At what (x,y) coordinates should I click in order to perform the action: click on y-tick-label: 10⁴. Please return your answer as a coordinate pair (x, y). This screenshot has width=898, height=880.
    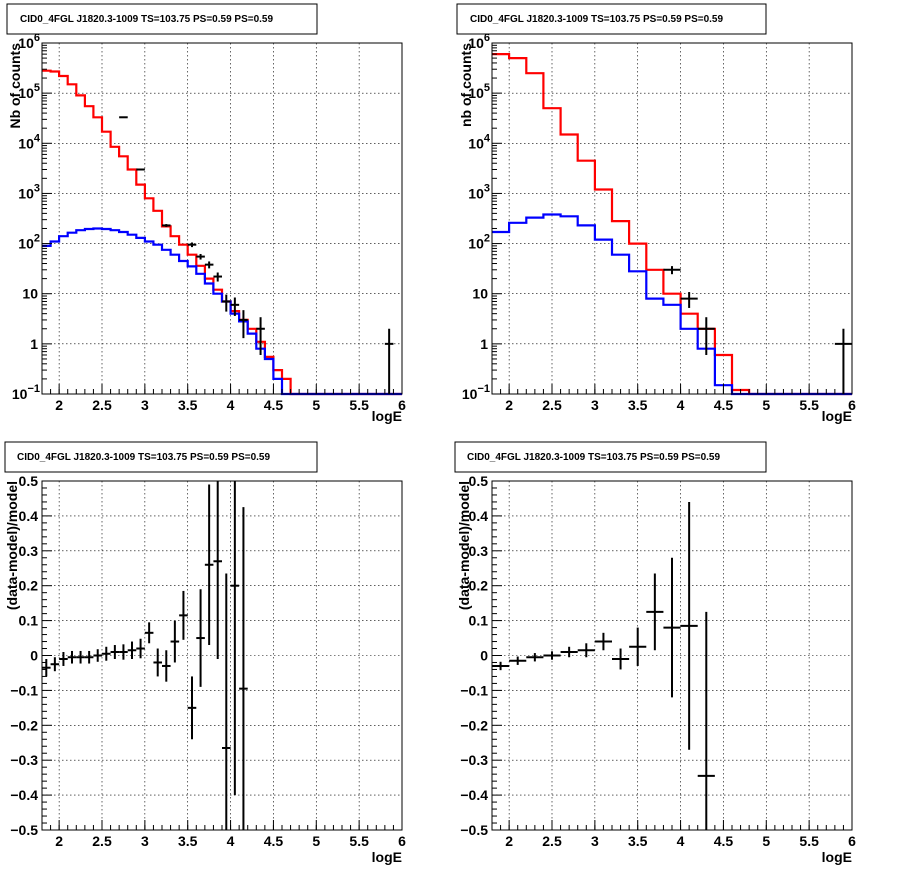
    Looking at the image, I should click on (29, 141).